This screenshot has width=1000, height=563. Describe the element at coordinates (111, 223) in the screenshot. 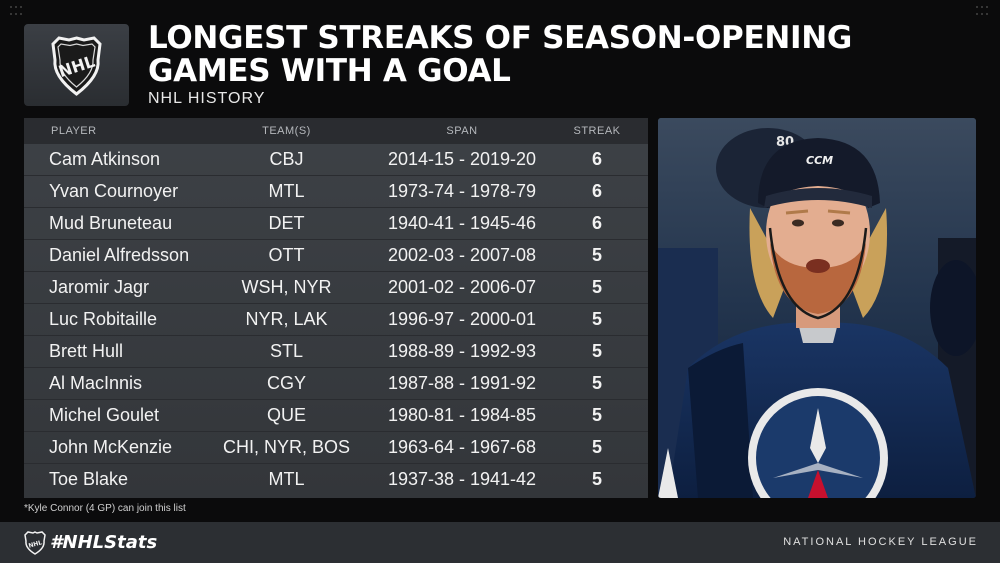

I see `player-name: Mud Bruneteau` at that location.